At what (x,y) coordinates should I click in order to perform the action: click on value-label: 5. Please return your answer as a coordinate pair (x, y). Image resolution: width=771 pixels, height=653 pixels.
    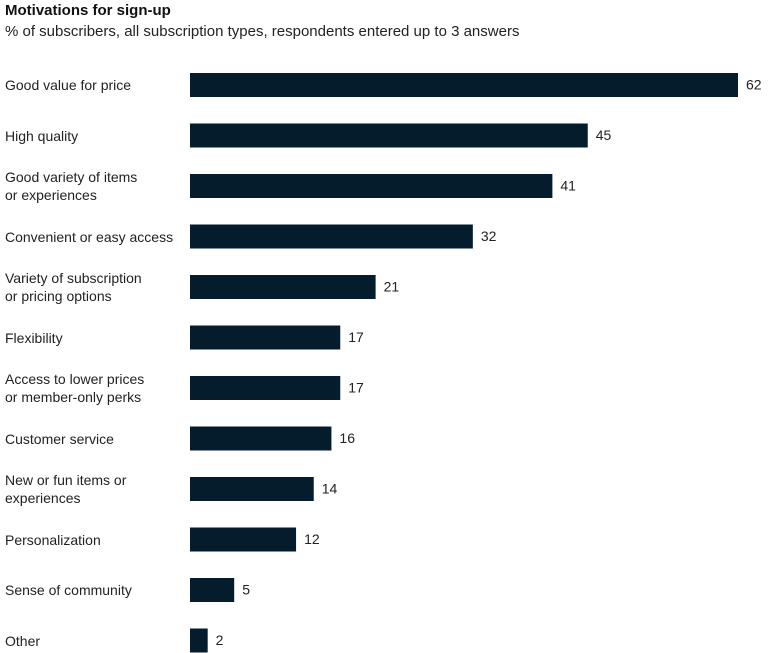
    Looking at the image, I should click on (246, 590).